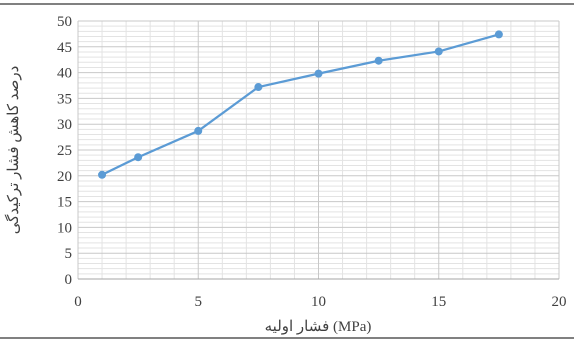 This screenshot has width=574, height=340. I want to click on x-axis-title: فشار اولیه (MPa), so click(318, 327).